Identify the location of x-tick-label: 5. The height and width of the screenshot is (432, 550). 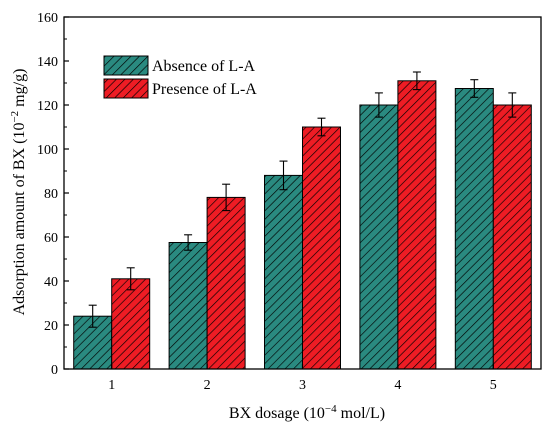
(493, 385).